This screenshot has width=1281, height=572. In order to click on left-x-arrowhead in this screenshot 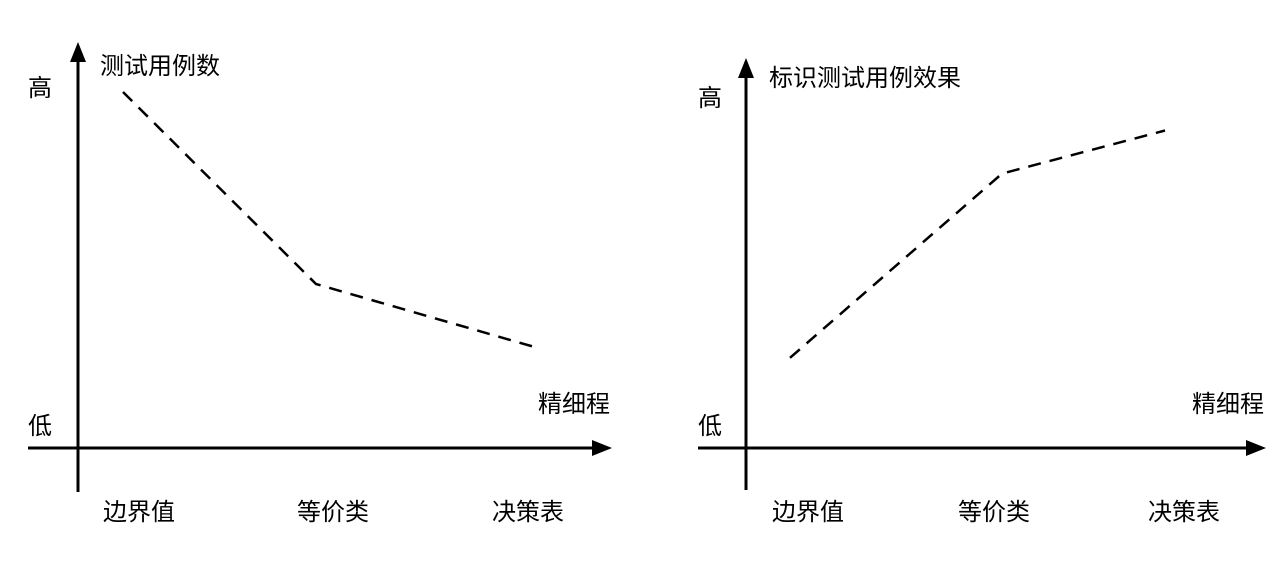, I will do `click(602, 448)`.